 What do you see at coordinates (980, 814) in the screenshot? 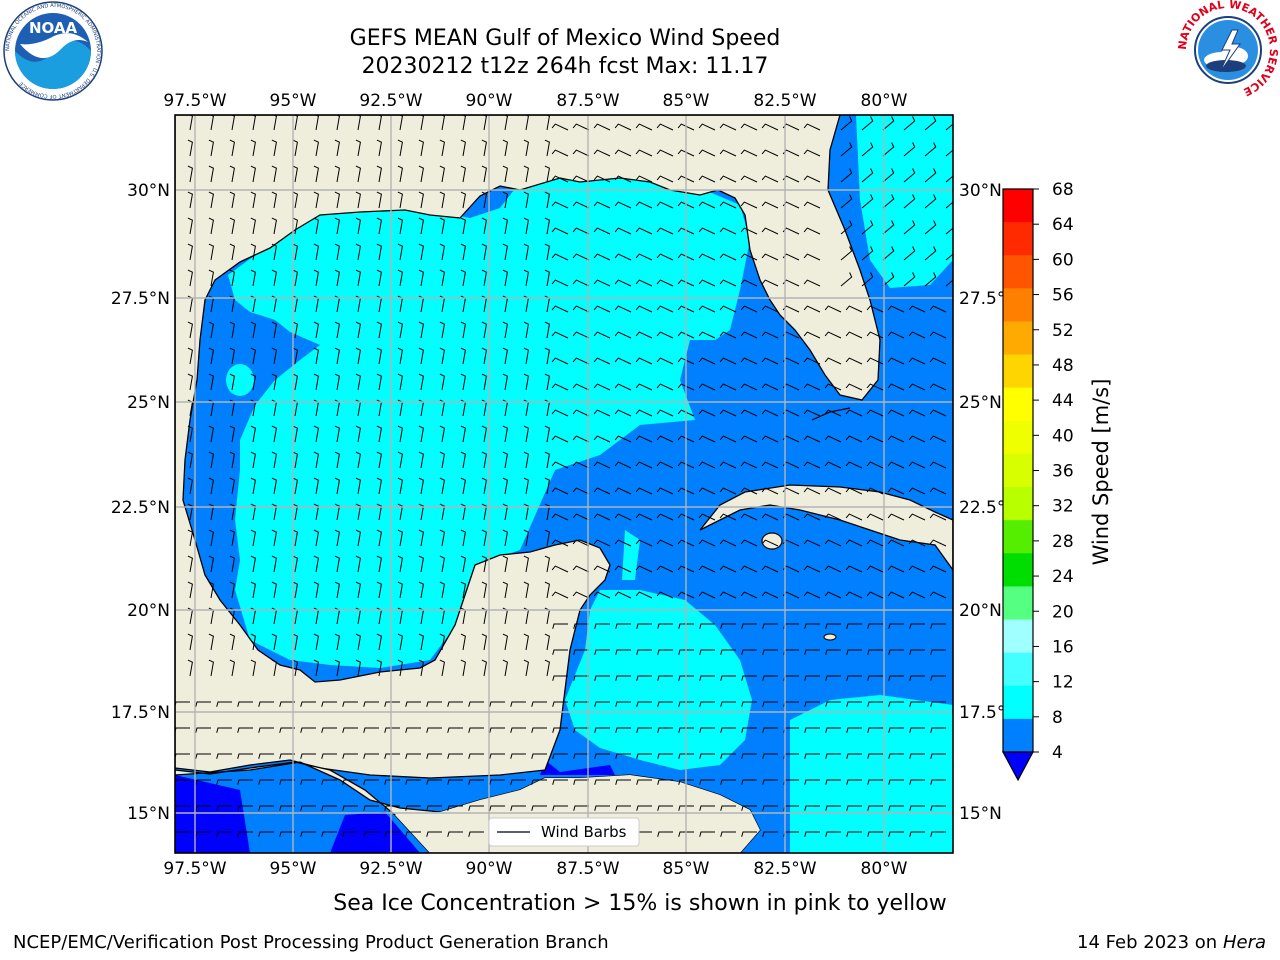
I see `lat-tick-right: 15°N` at bounding box center [980, 814].